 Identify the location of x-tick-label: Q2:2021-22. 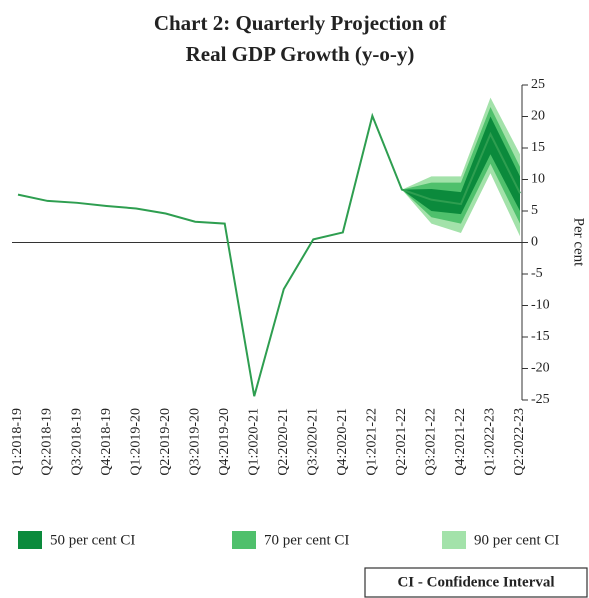
(401, 442).